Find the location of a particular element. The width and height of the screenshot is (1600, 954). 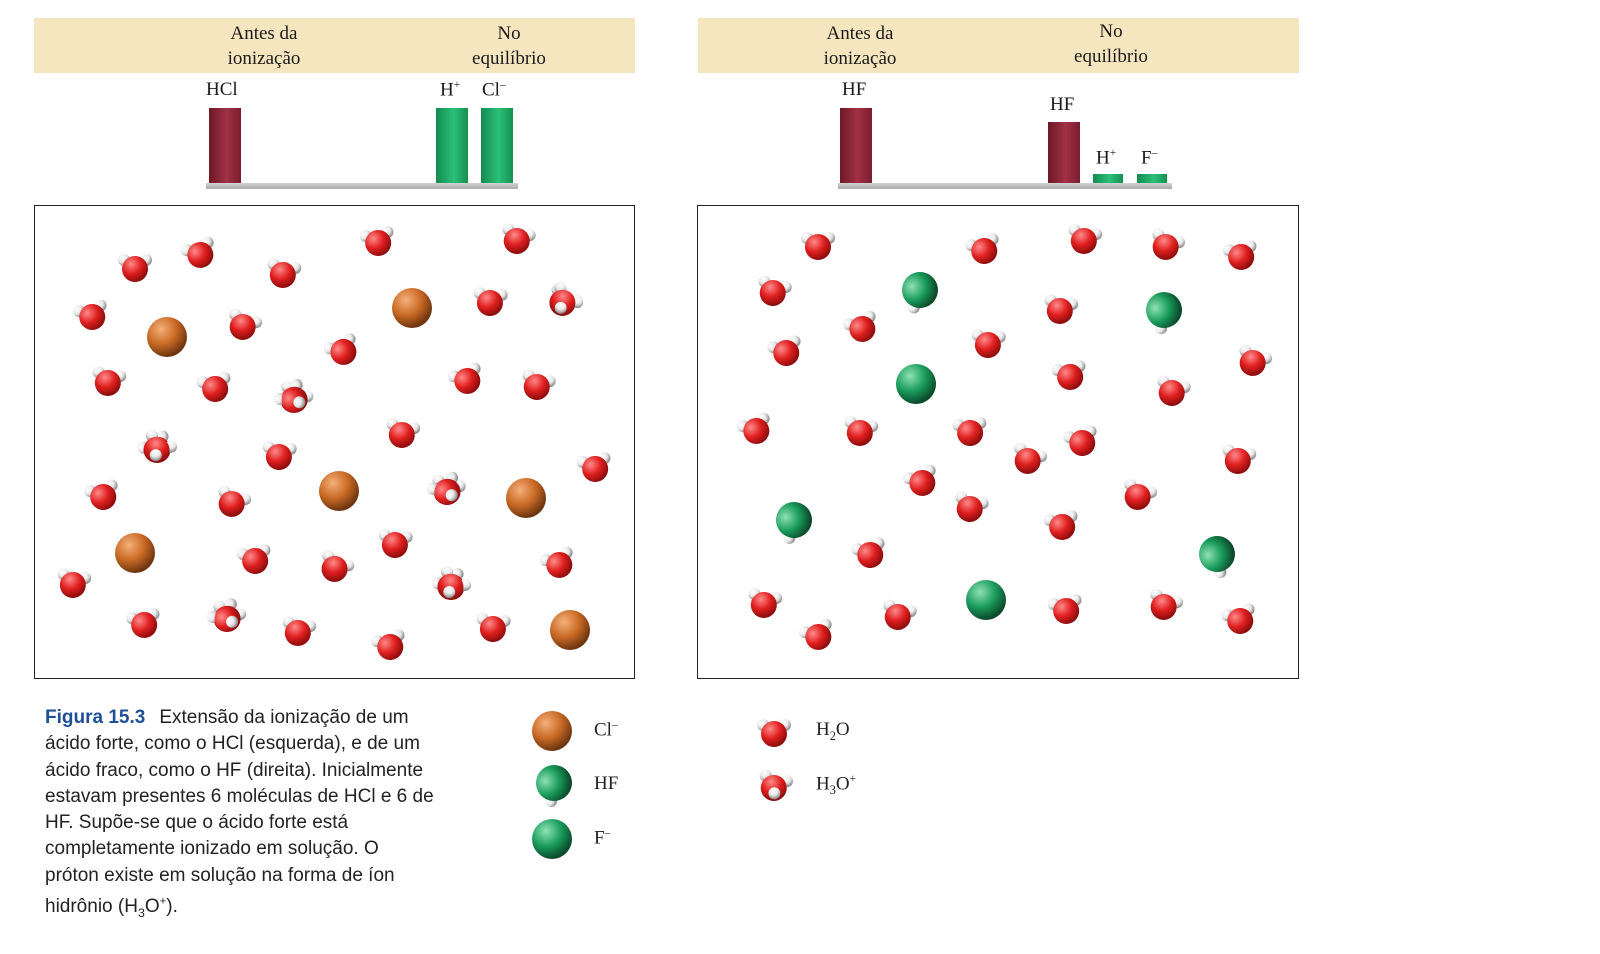

cl-ion-icon is located at coordinates (552, 731).